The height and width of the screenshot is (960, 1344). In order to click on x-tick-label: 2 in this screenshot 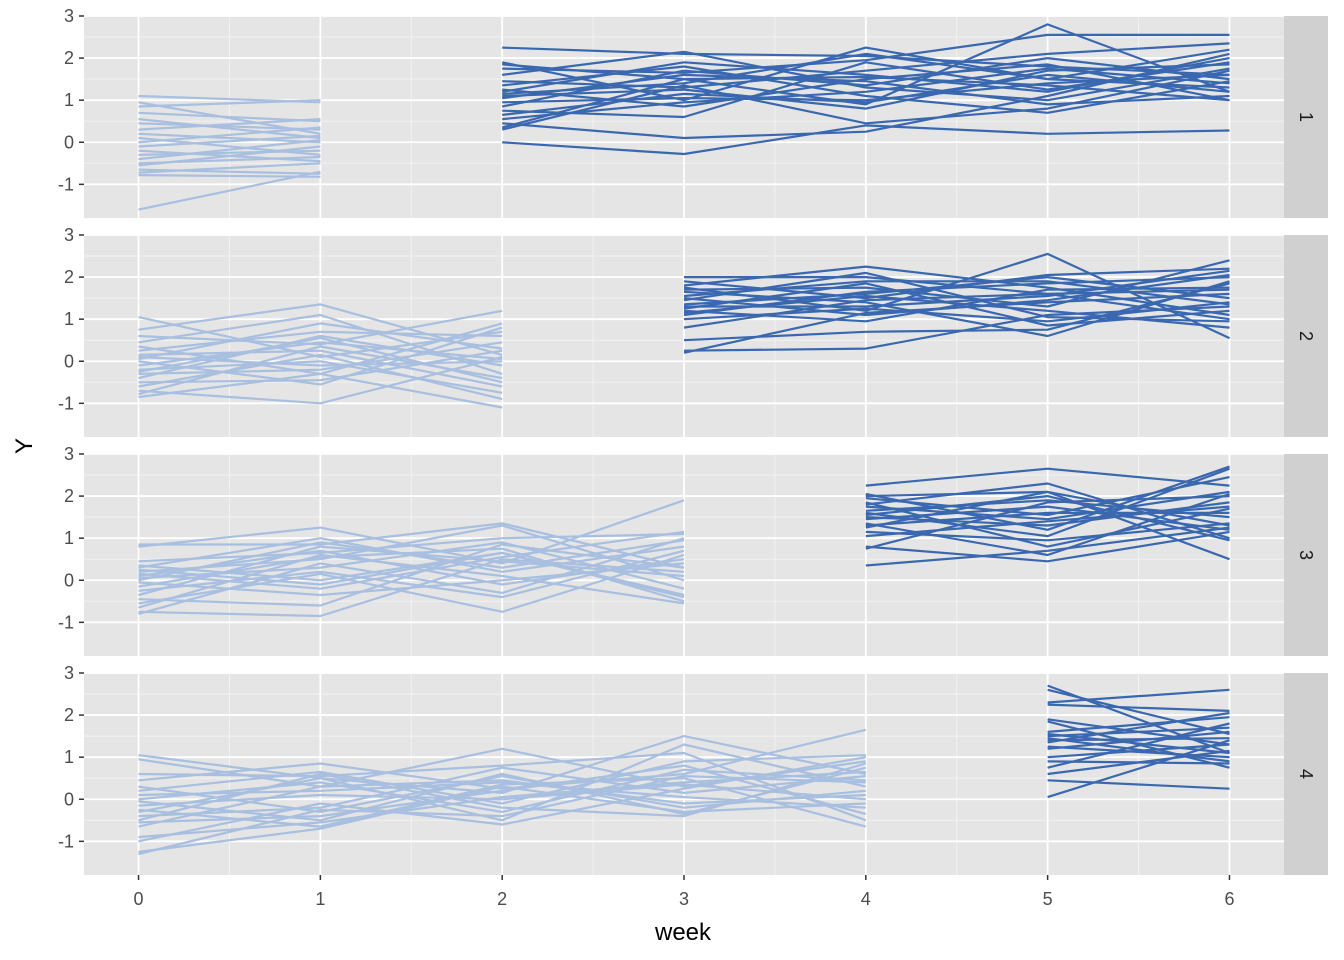, I will do `click(502, 899)`.